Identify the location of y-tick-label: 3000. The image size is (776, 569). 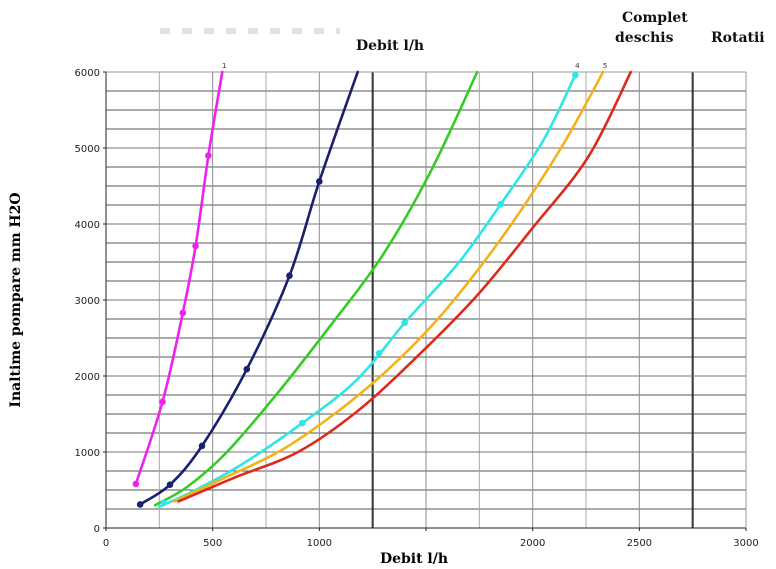
(87, 301).